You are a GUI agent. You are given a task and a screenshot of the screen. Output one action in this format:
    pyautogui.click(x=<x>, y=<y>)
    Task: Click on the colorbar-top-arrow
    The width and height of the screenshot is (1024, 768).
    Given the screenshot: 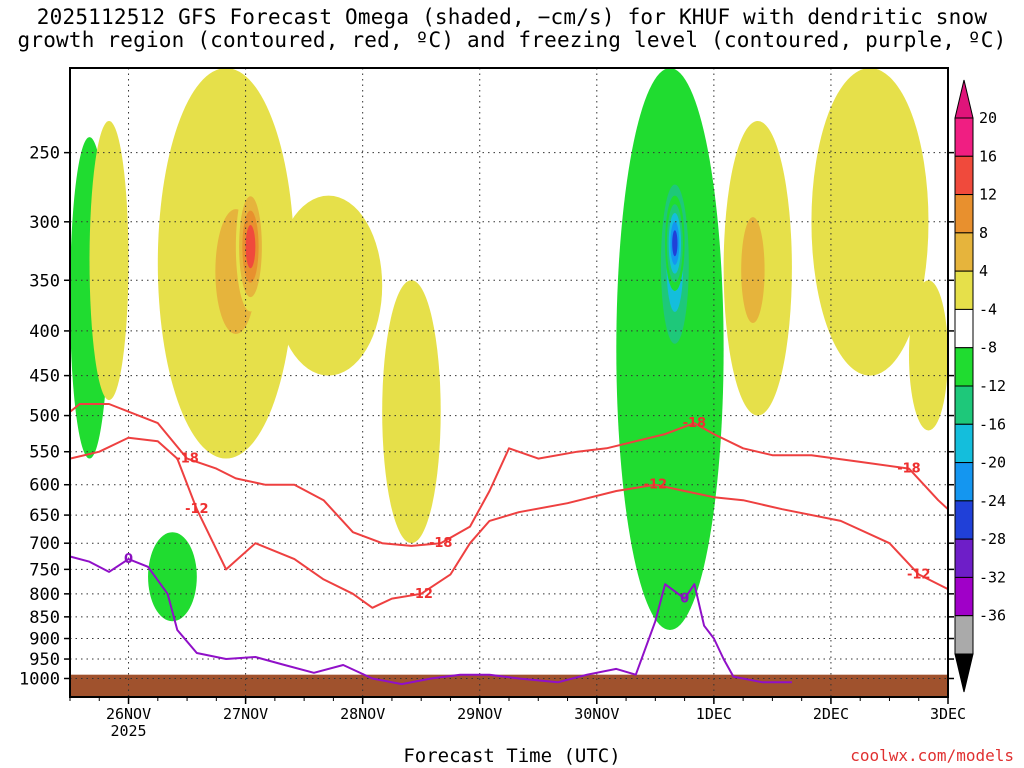 What is the action you would take?
    pyautogui.click(x=964, y=99)
    